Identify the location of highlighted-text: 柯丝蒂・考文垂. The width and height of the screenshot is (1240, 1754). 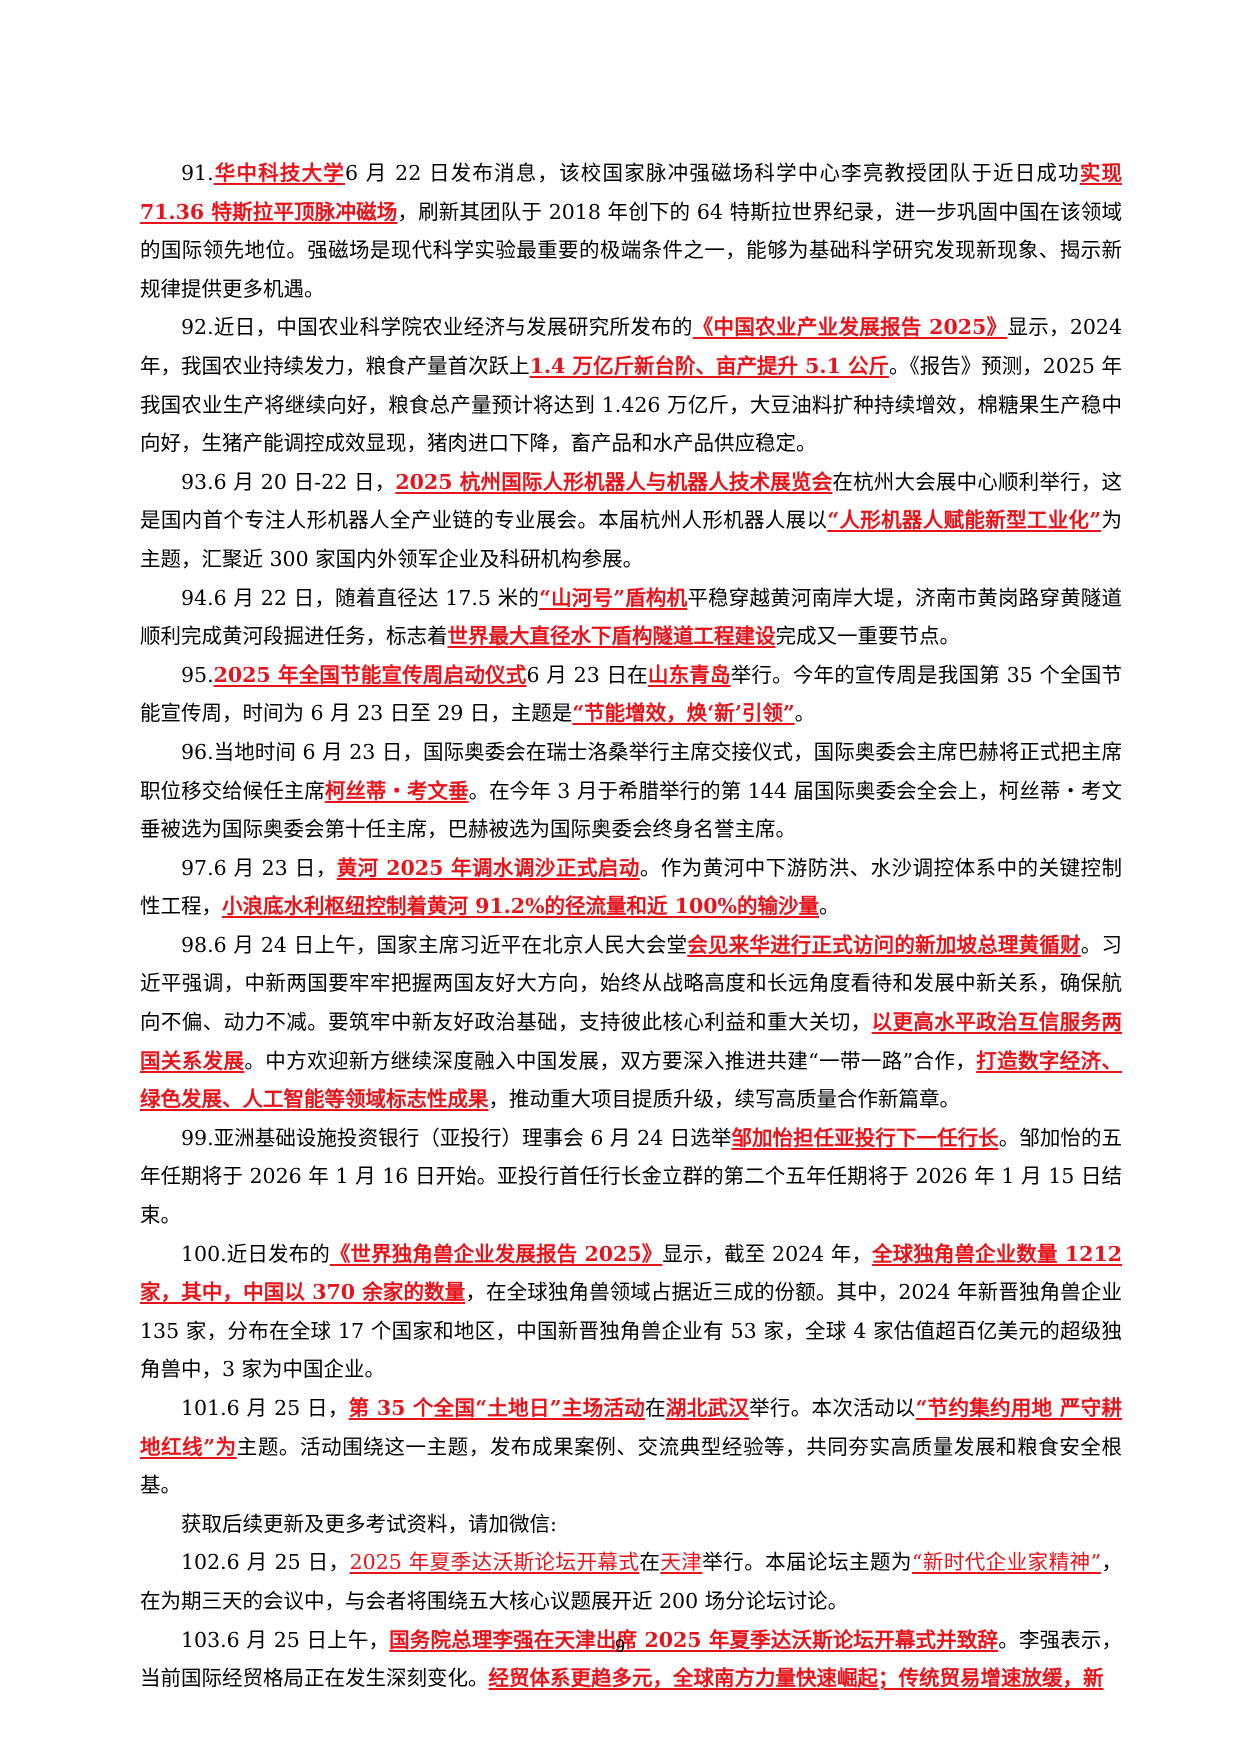
(396, 790).